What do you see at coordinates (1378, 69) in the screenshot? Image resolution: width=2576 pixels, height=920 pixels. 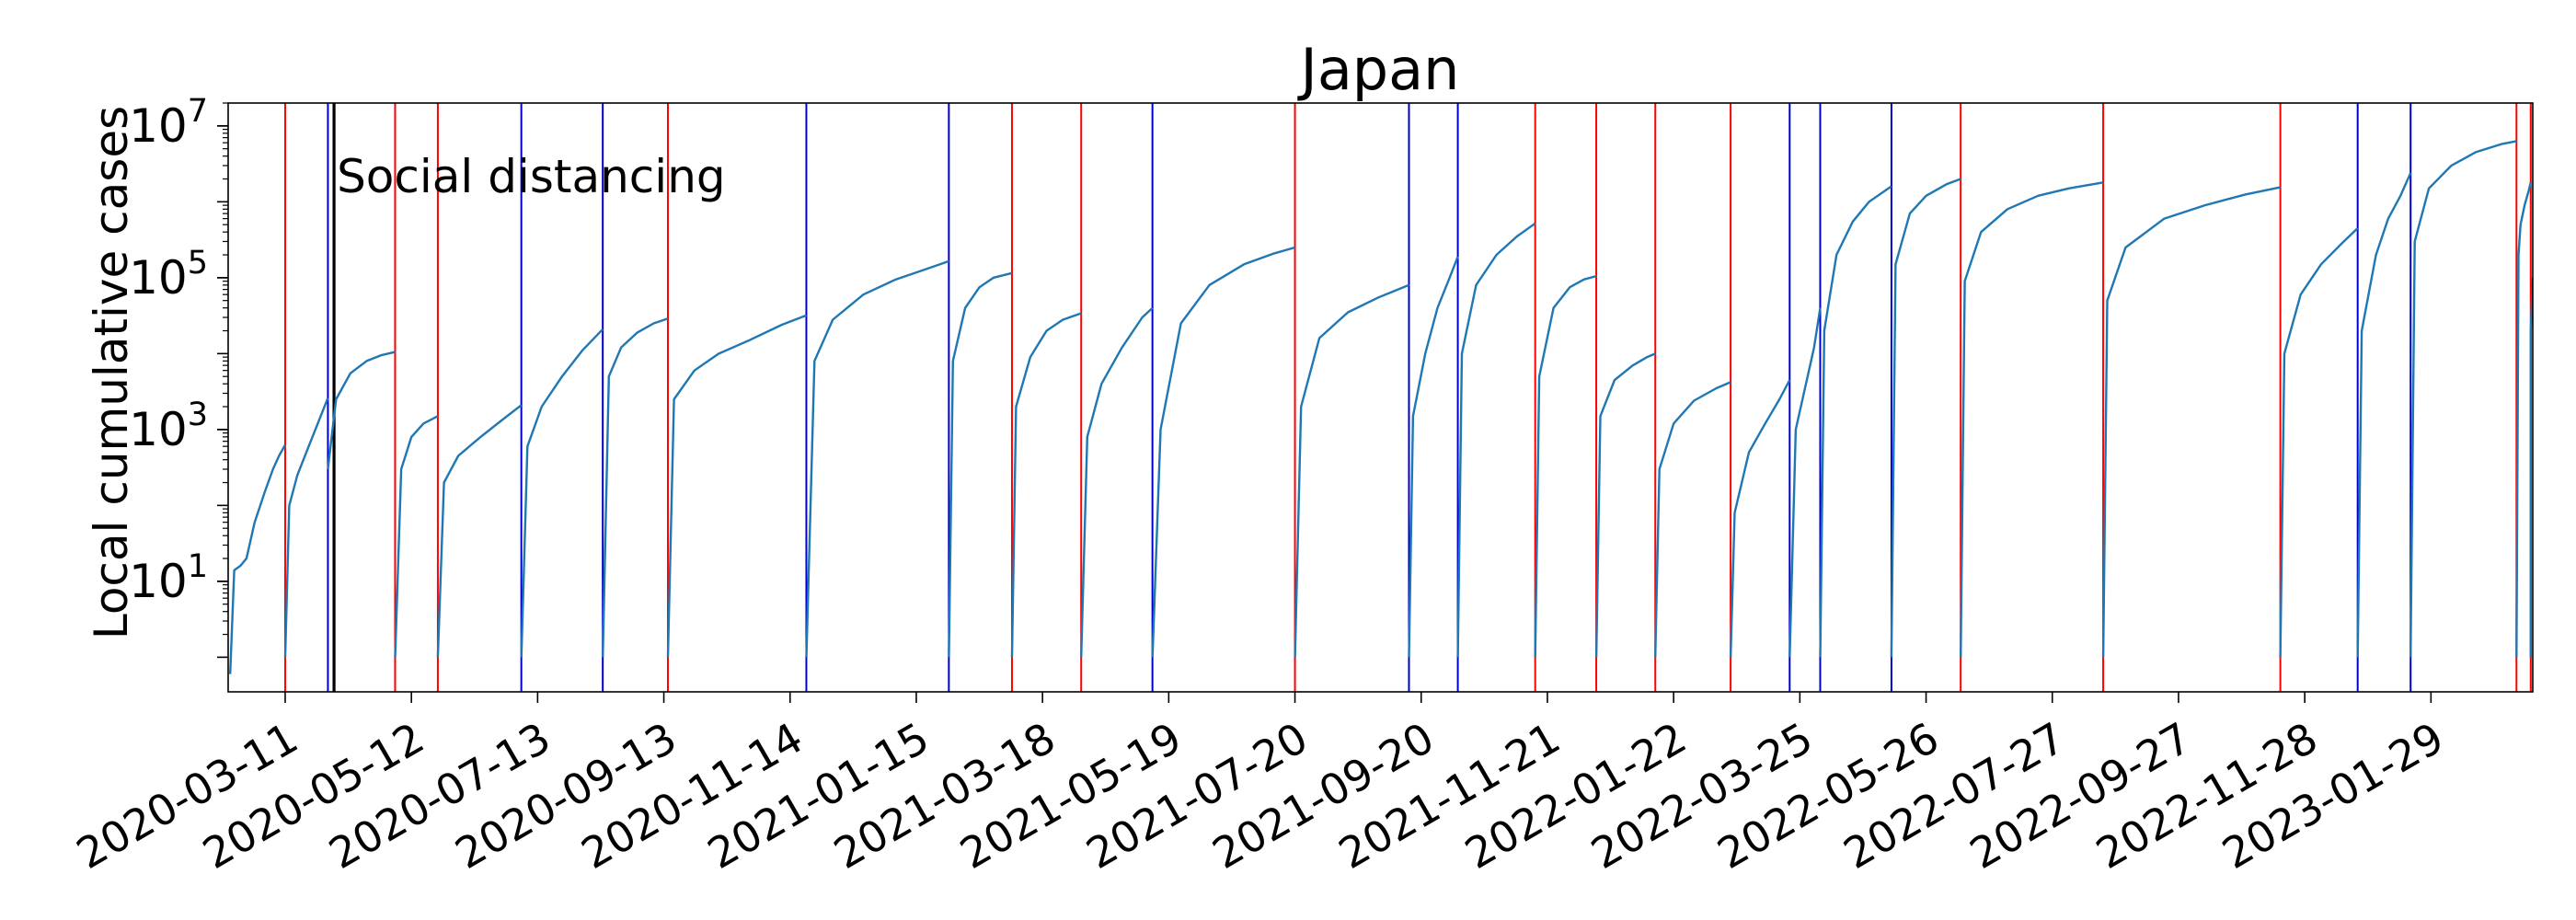 I see `chart-title: Japan` at bounding box center [1378, 69].